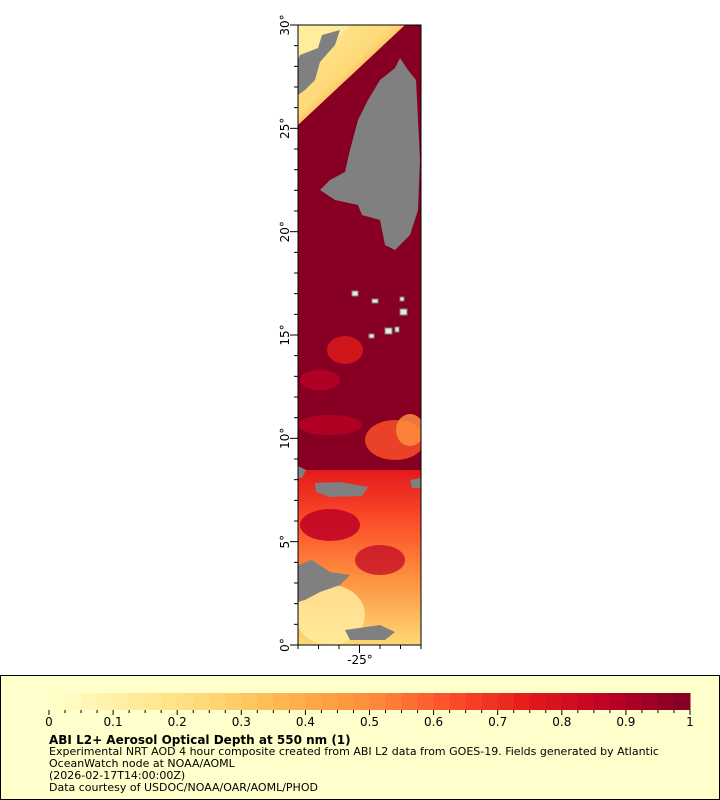 This screenshot has height=800, width=720. Describe the element at coordinates (433, 720) in the screenshot. I see `colorbar-tick-label: 0.6` at that location.